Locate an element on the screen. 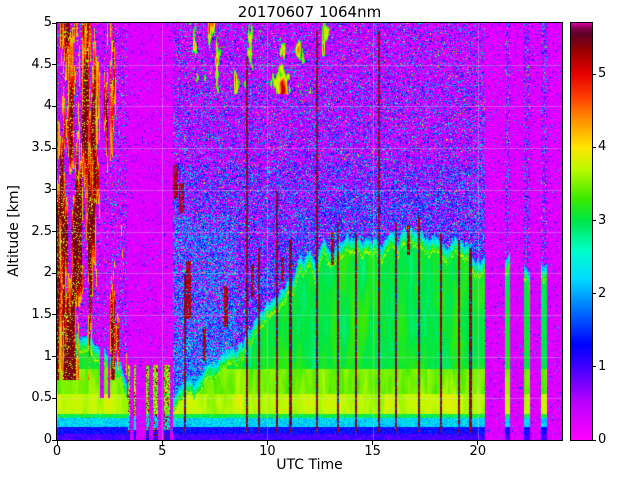 Image resolution: width=640 pixels, height=480 pixels. y-tick-label: 3 is located at coordinates (47, 189).